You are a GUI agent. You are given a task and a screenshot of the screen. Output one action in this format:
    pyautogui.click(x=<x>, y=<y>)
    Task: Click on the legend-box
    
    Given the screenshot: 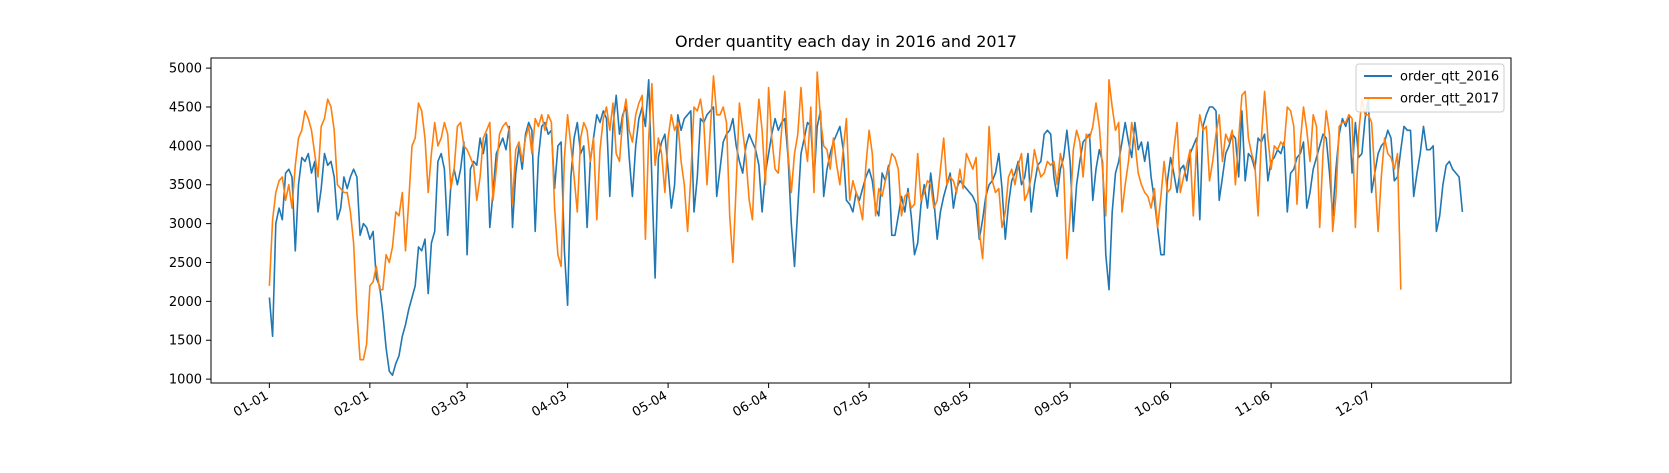 What is the action you would take?
    pyautogui.click(x=1430, y=88)
    